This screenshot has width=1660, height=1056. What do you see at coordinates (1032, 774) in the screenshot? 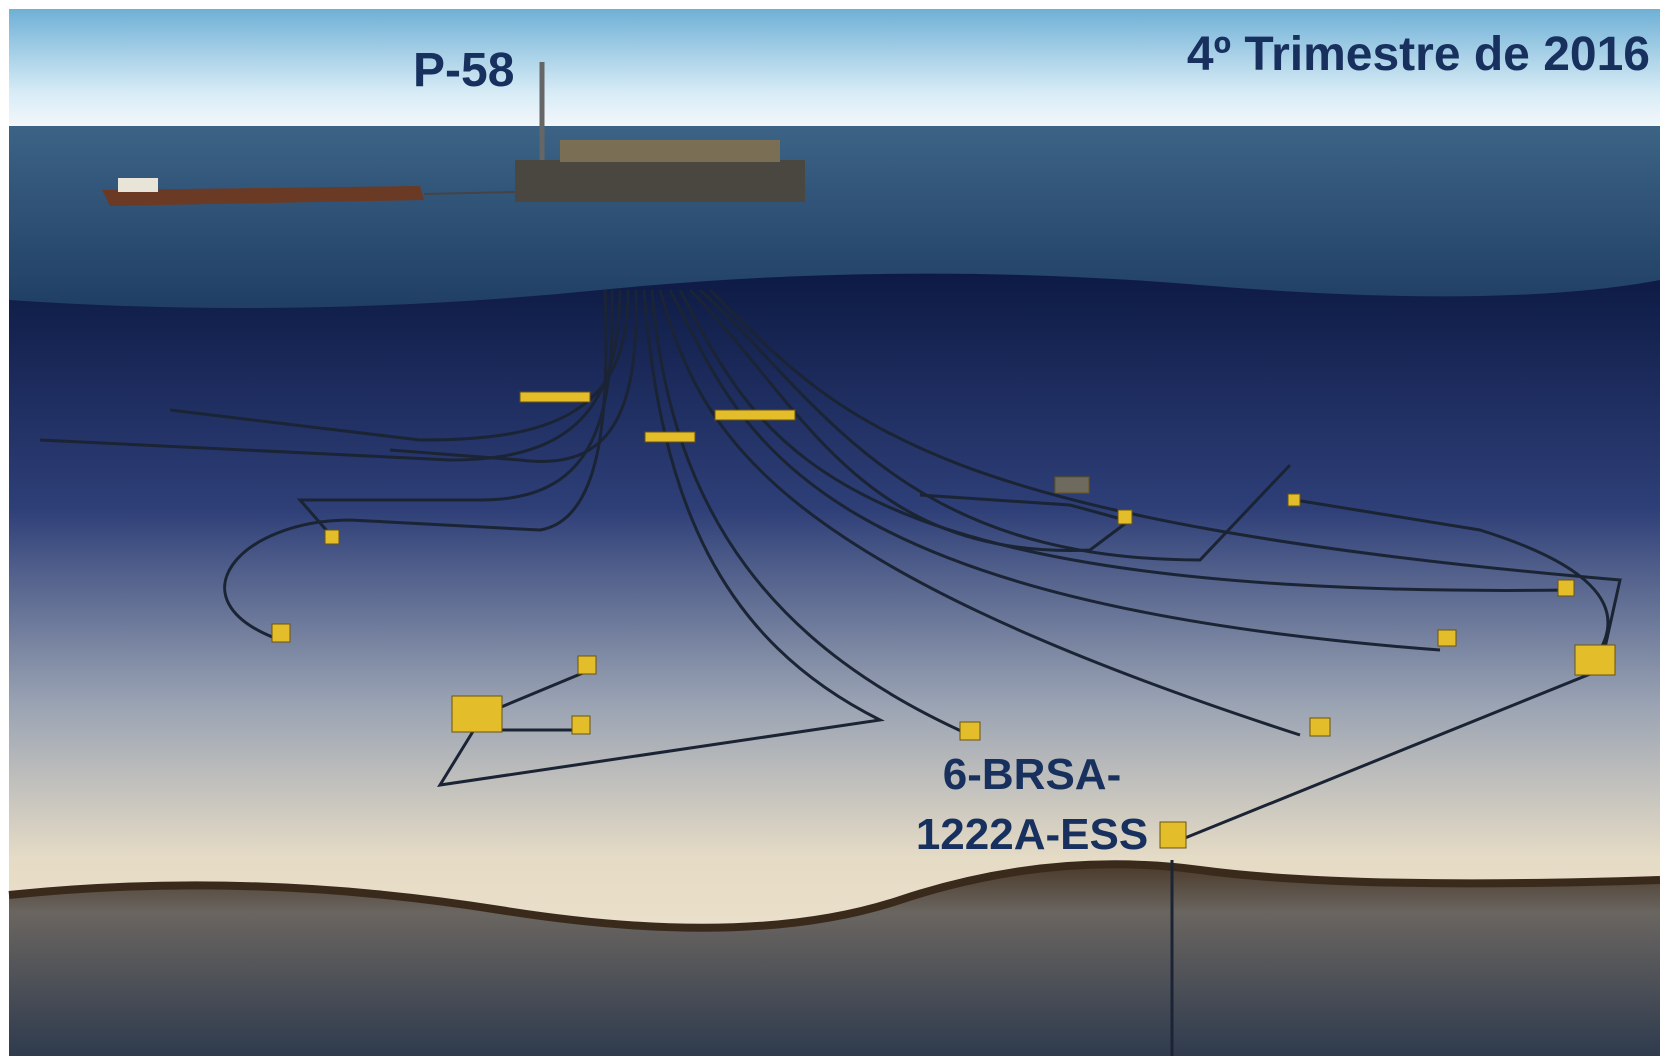
I see `well-label-line: 6-BRSA-` at bounding box center [1032, 774].